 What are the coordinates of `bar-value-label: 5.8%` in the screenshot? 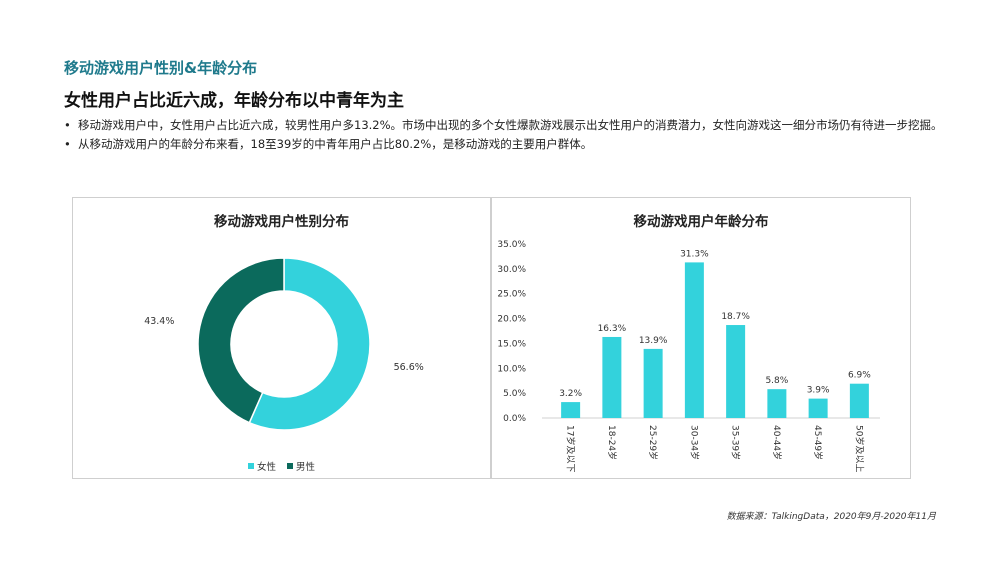 It's located at (776, 381).